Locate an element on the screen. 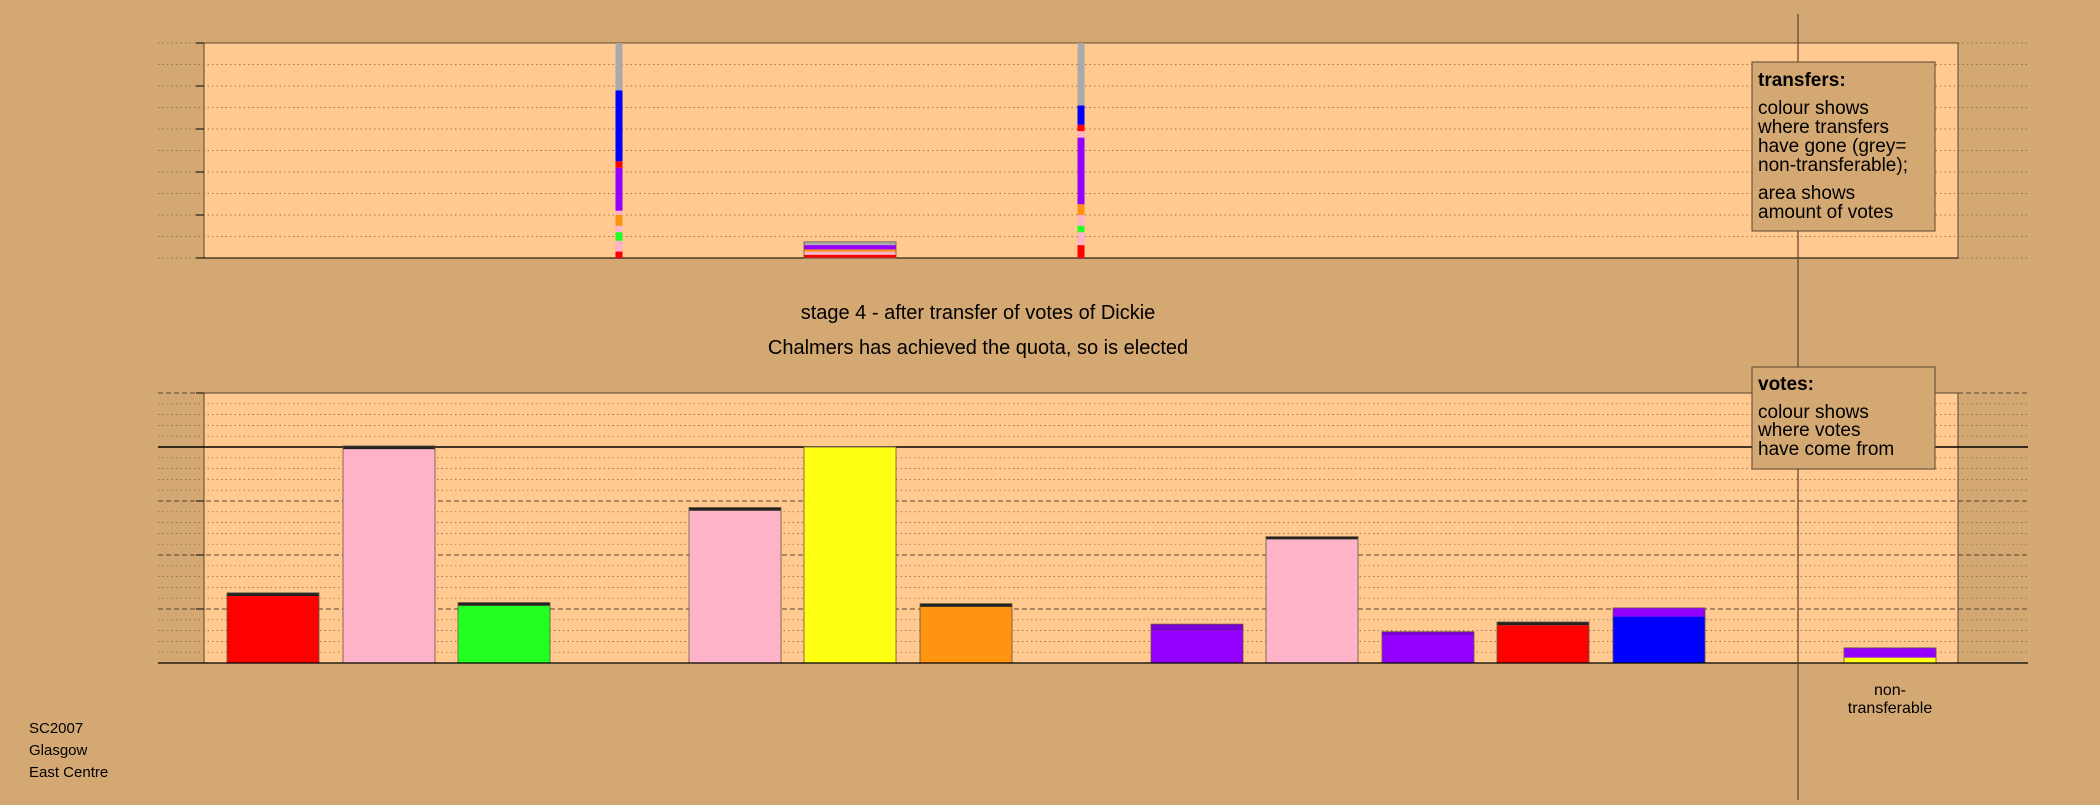 The height and width of the screenshot is (805, 2100). vote-bar-wilson is located at coordinates (1659, 635).